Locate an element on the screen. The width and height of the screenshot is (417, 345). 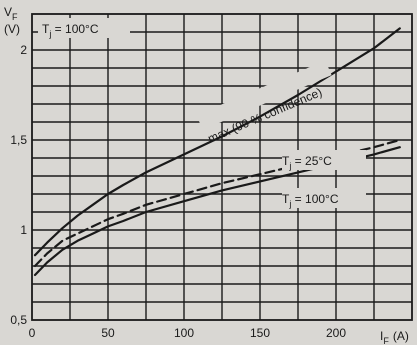
x-tick-label: 200 is located at coordinates (336, 333).